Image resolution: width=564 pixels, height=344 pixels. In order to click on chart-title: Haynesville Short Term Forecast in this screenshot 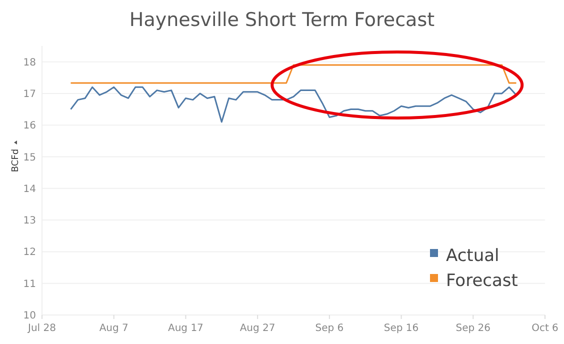, I will do `click(282, 20)`.